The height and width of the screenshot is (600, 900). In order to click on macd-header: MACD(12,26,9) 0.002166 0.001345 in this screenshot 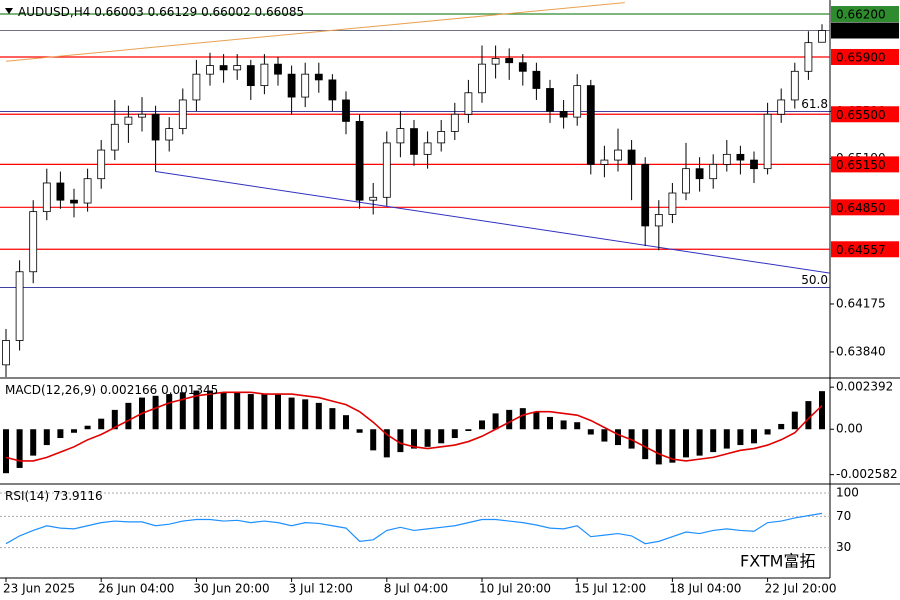, I will do `click(111, 390)`.